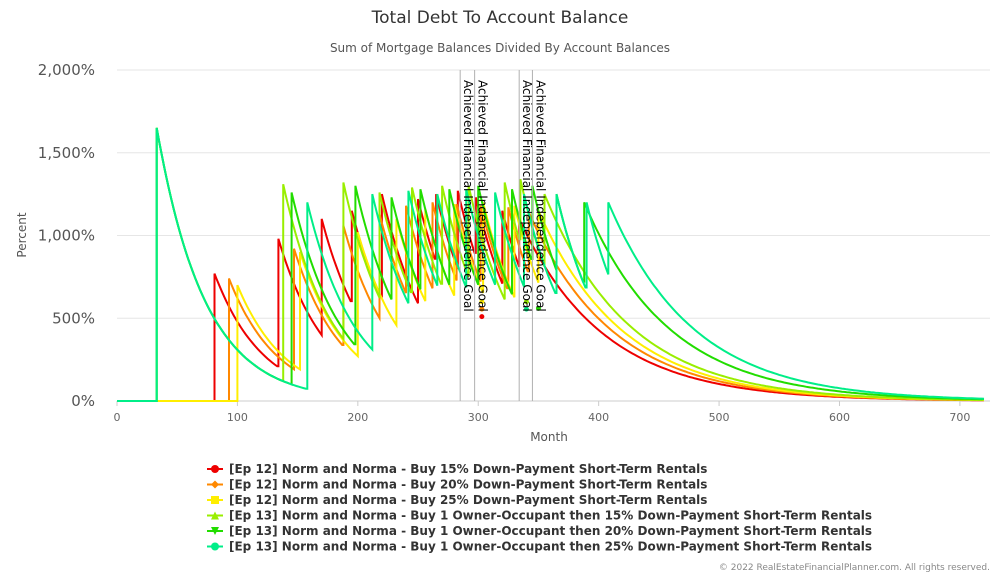  I want to click on y-axis-ticks: 0% 500% 1,000% 1,500% 2,000%, so click(66, 235).